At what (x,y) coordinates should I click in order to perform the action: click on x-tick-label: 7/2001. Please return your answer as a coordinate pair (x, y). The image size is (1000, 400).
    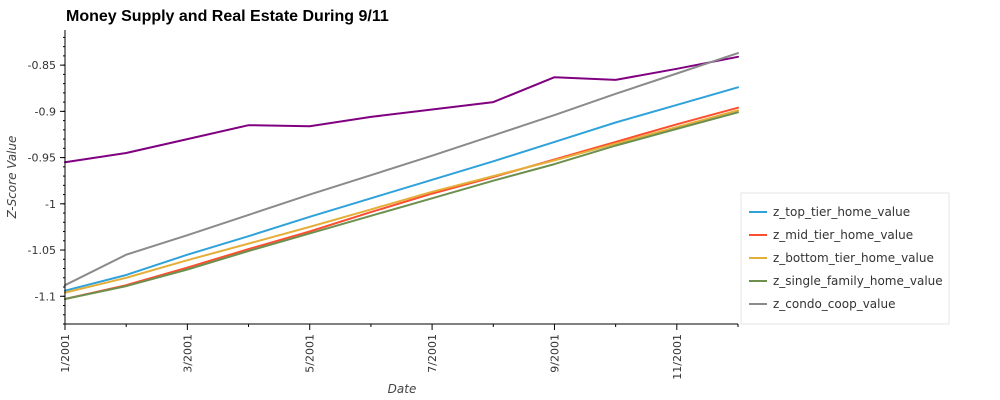
    Looking at the image, I should click on (432, 353).